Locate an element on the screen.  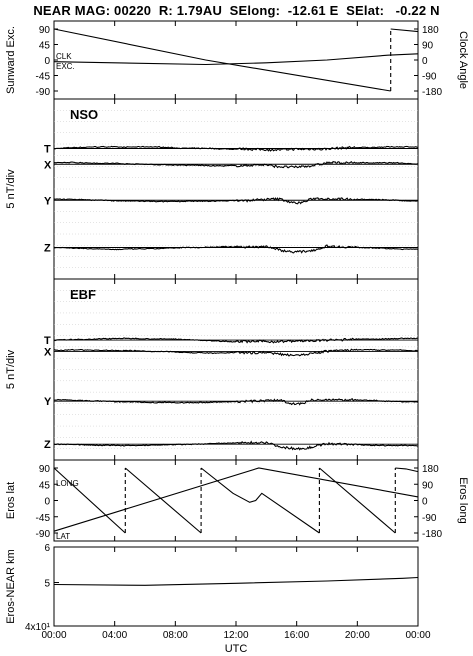
ebf-component-Z: Z is located at coordinates (47, 445).